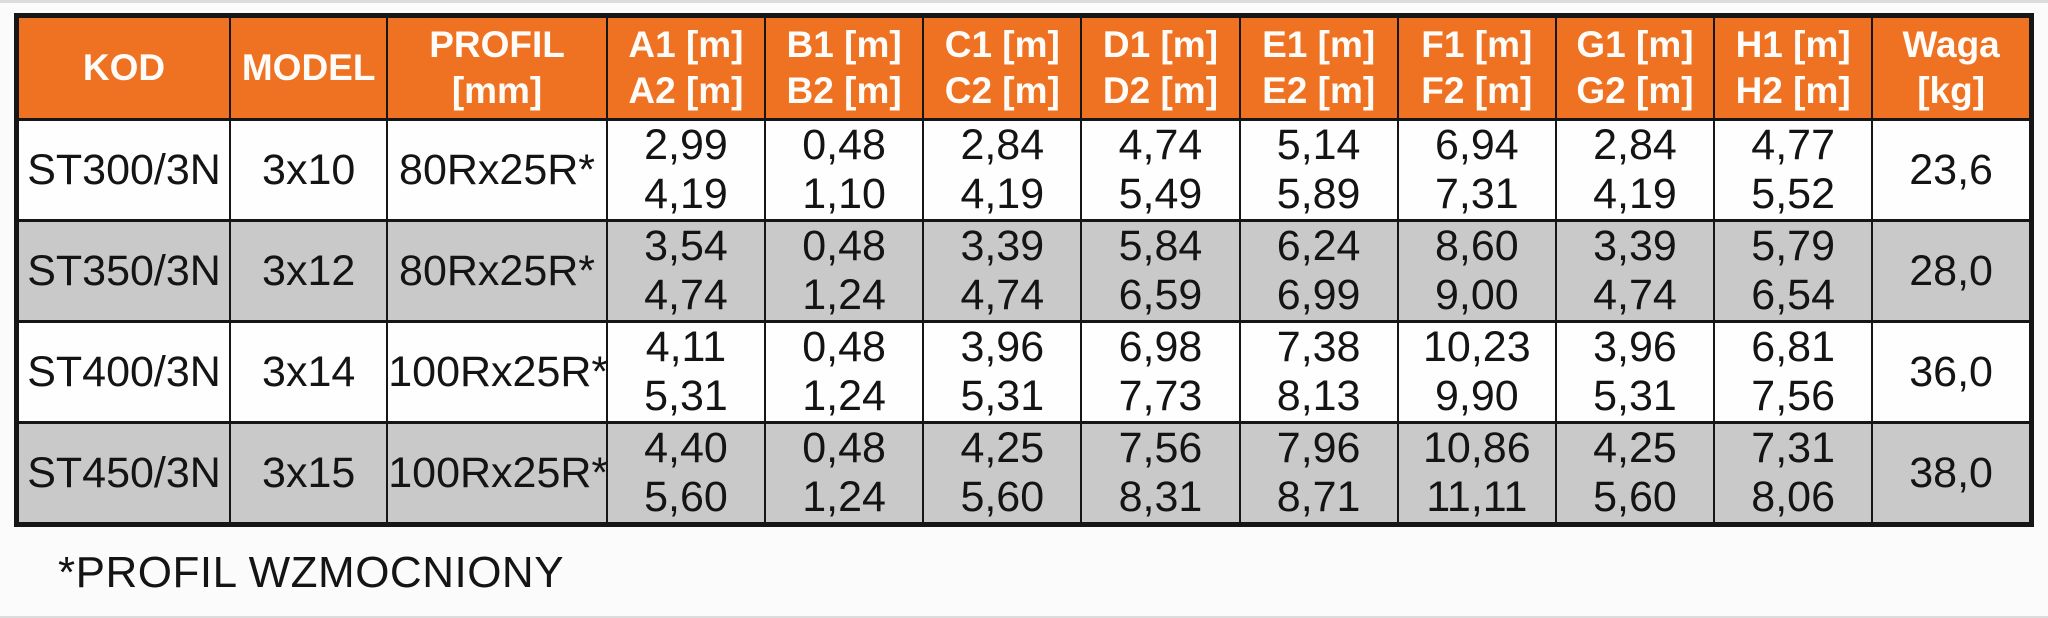 This screenshot has width=2048, height=618. I want to click on value-waga: 28,0, so click(1951, 270).